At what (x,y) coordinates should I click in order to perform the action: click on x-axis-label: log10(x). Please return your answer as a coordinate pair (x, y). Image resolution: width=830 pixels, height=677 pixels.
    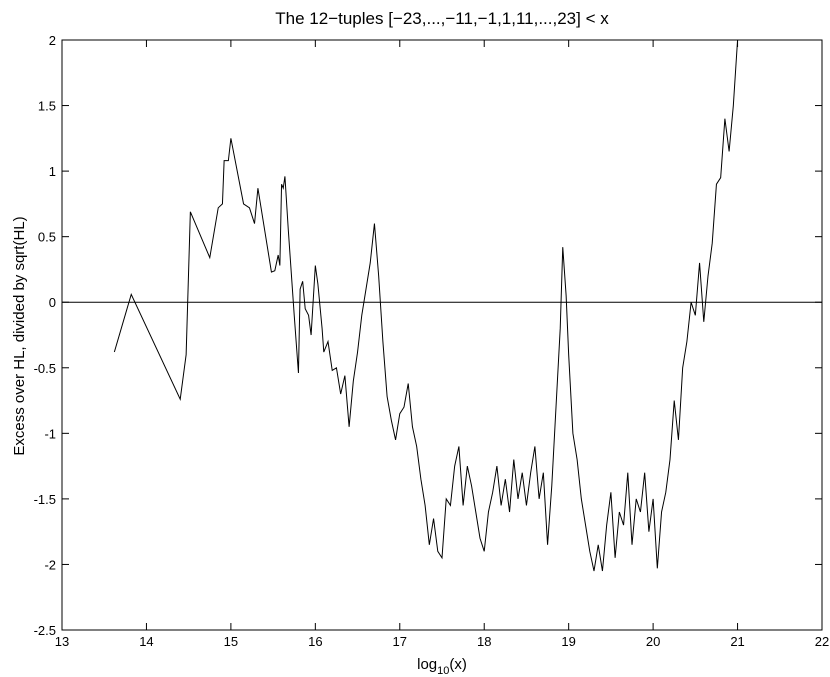
    Looking at the image, I should click on (442, 666).